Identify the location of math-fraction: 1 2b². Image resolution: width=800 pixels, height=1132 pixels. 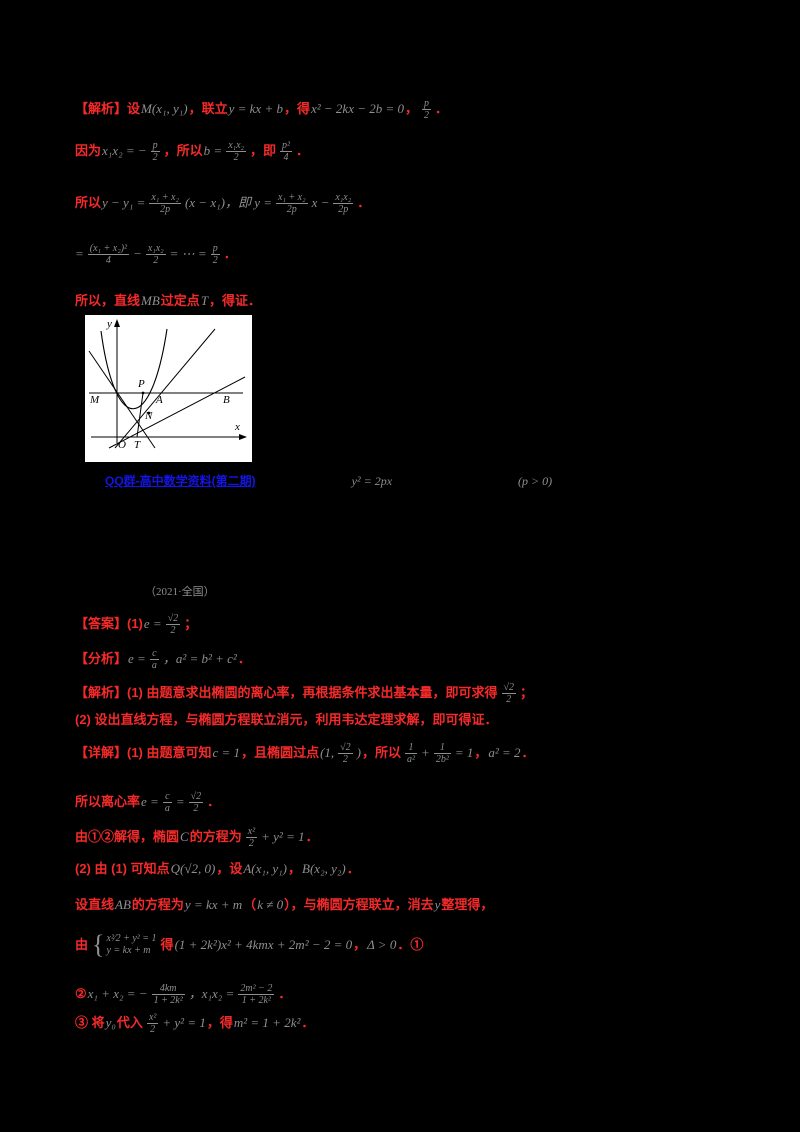
(442, 753).